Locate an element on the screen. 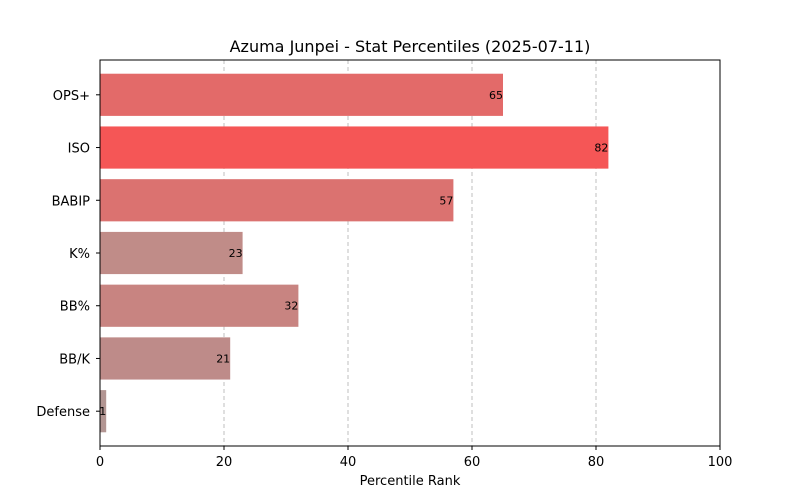  y-axis-ticks: OPS+ ISO BABIP K% BB% BB/K Defense is located at coordinates (68, 254).